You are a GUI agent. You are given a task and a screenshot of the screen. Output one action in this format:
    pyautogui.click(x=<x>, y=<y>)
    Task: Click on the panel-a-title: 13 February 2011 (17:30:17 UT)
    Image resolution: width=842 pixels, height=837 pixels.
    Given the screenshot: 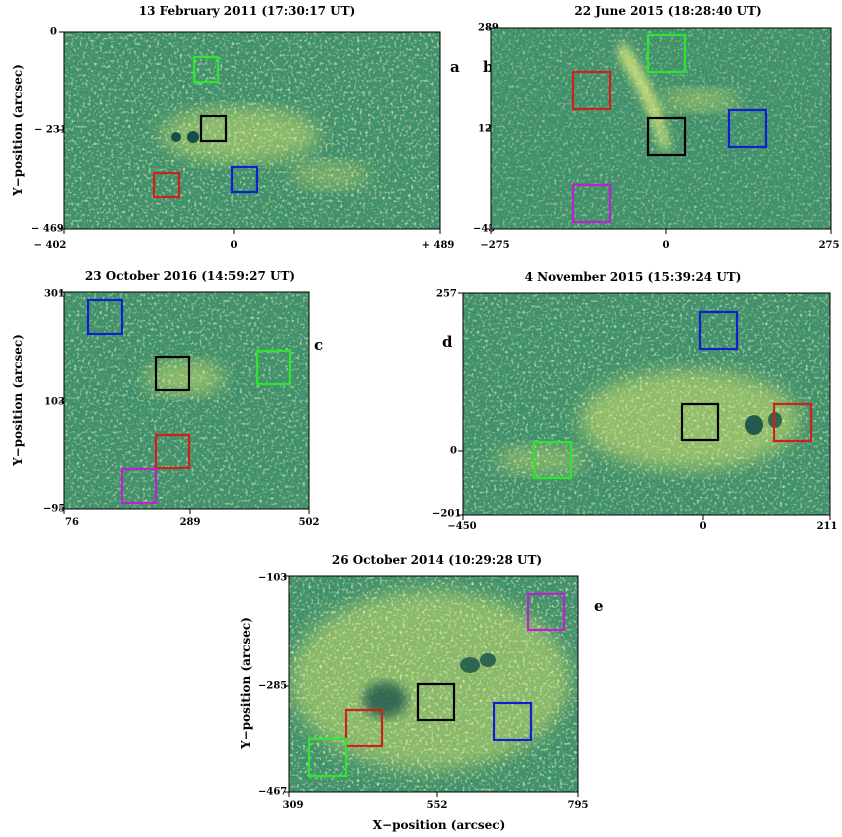 What is the action you would take?
    pyautogui.click(x=247, y=11)
    